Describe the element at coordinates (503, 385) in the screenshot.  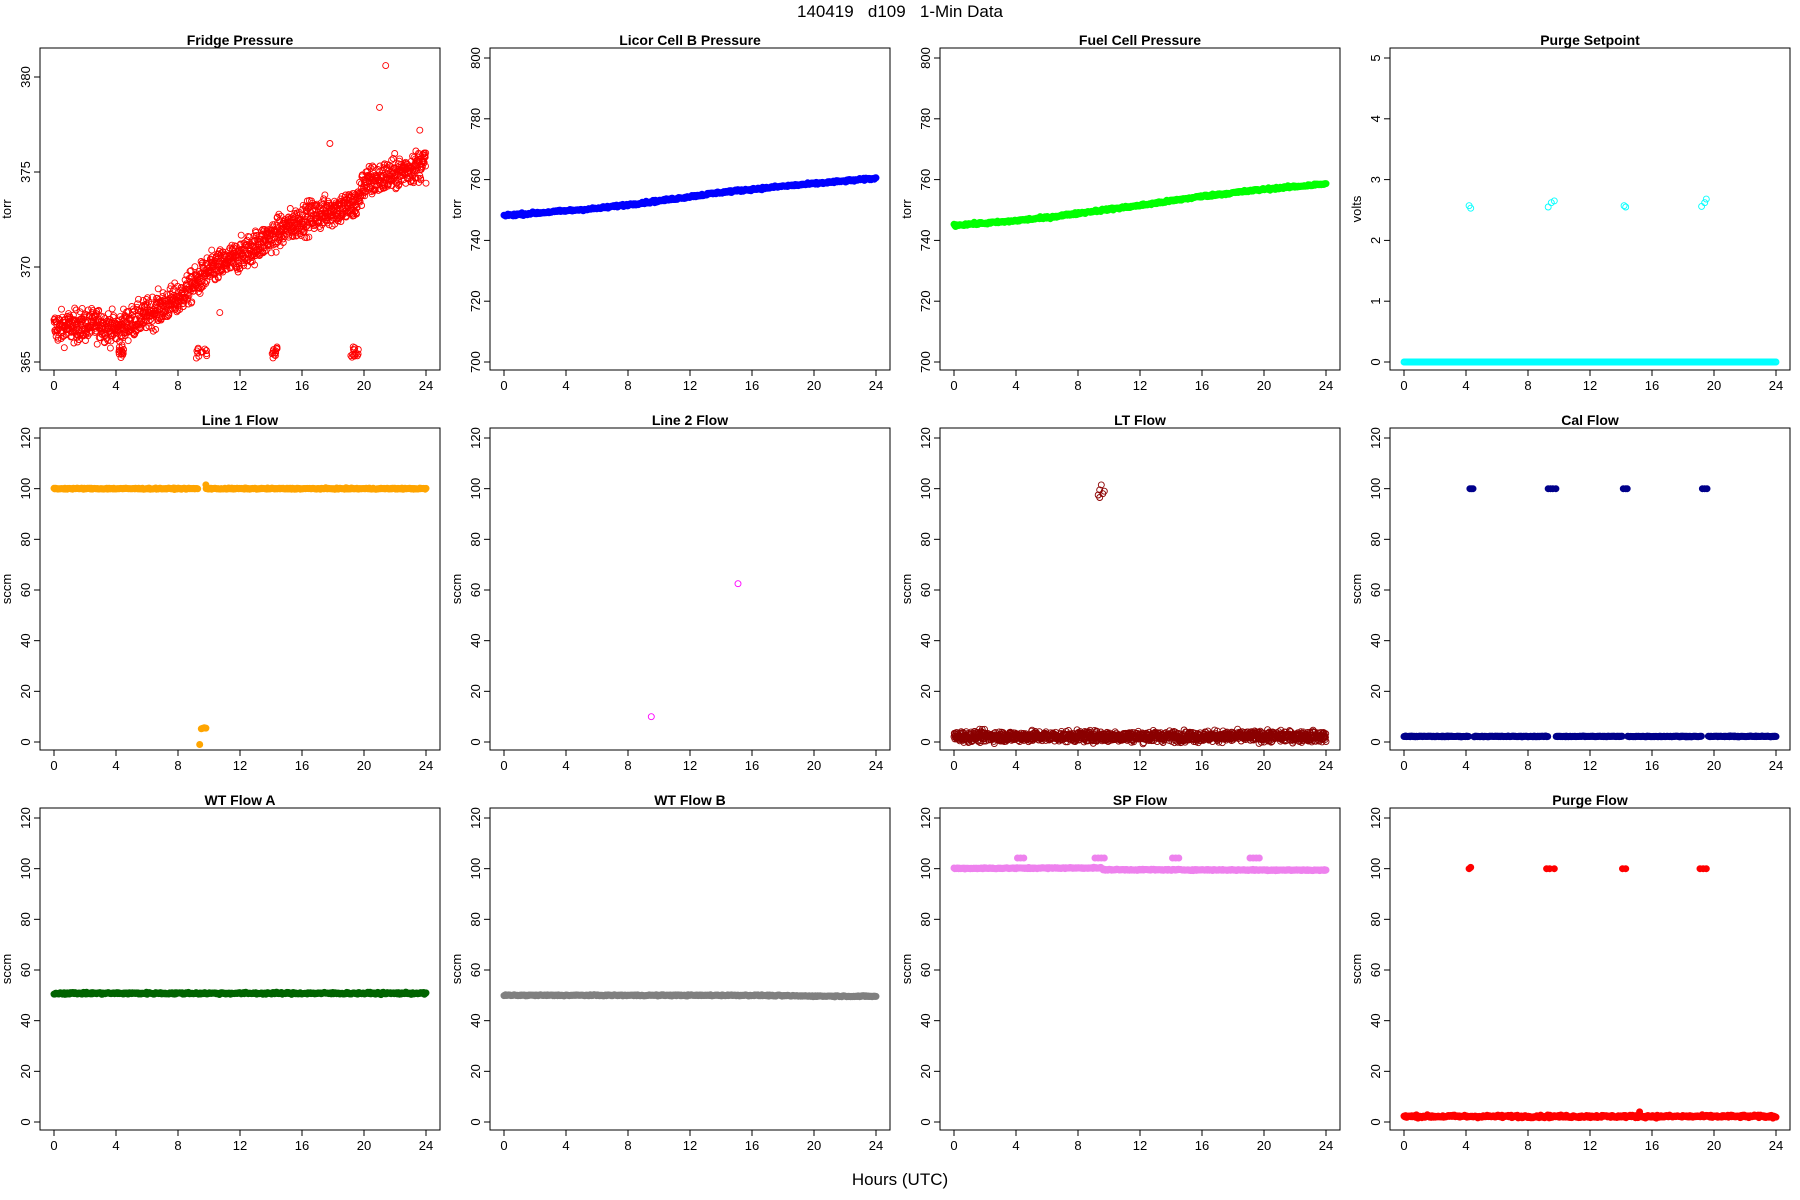
I see `x-tick-label: 0` at that location.